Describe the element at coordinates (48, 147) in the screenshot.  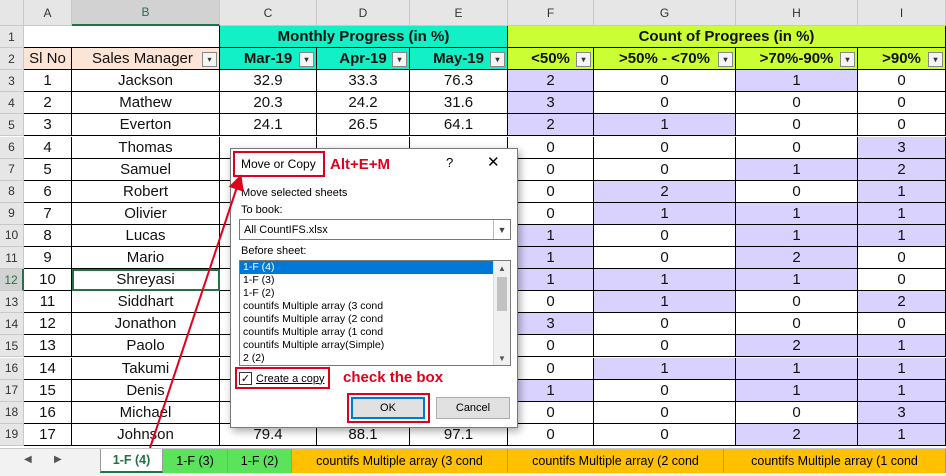
I see `table-cell: 4` at that location.